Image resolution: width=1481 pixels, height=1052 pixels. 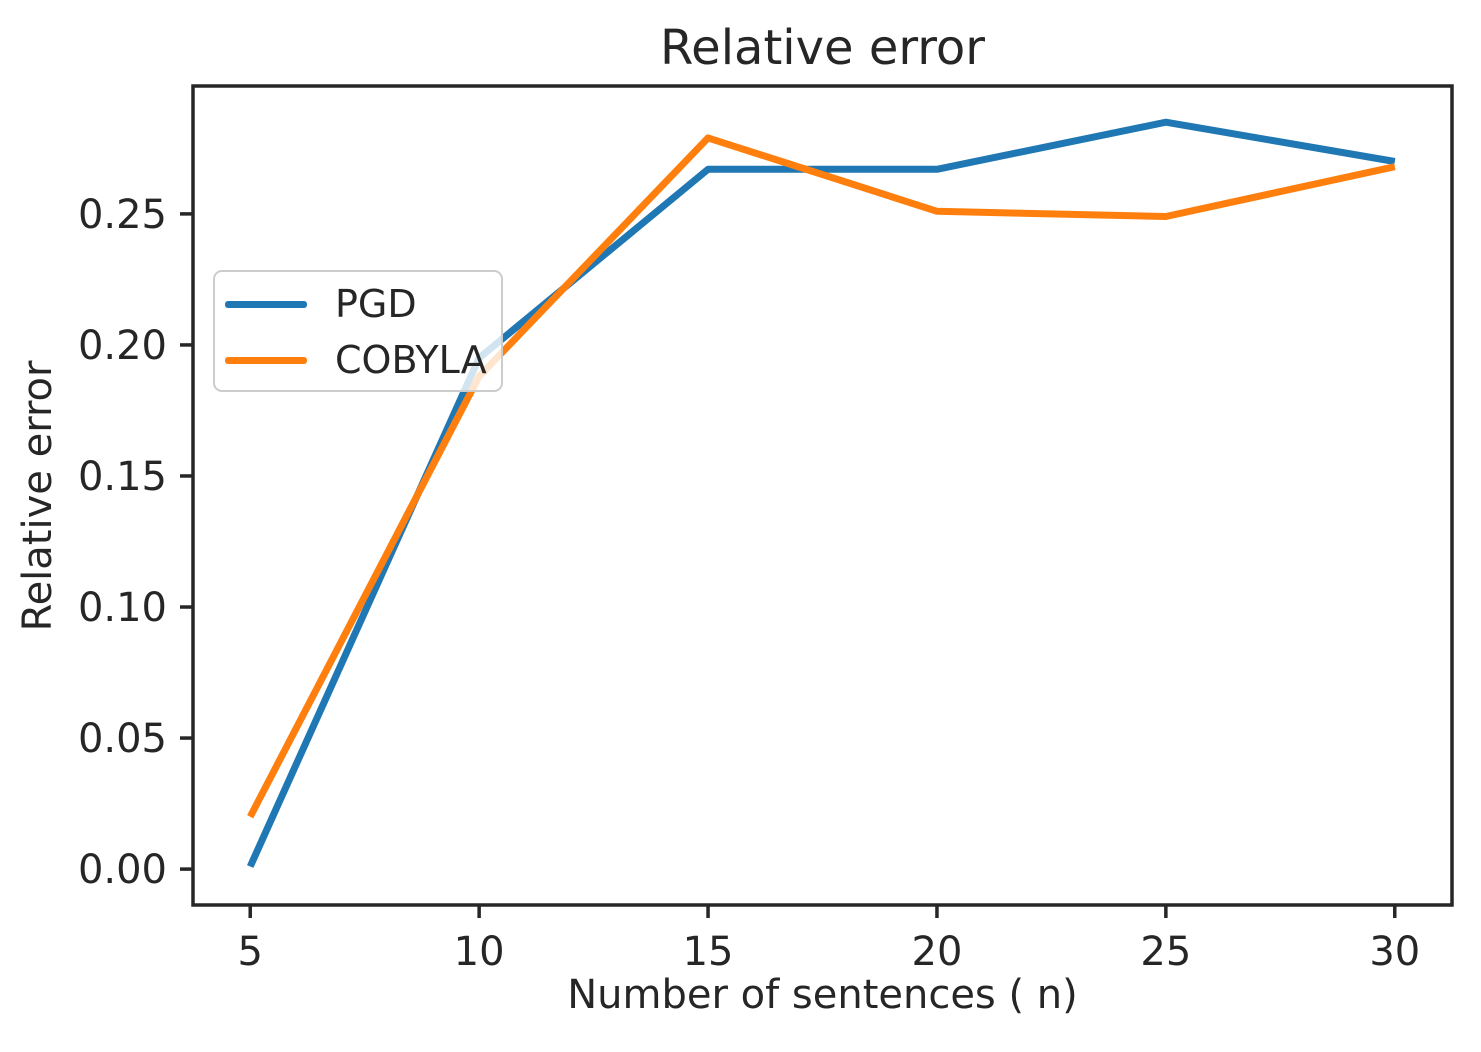 I want to click on y-tick-label: 0.05, so click(x=122, y=739).